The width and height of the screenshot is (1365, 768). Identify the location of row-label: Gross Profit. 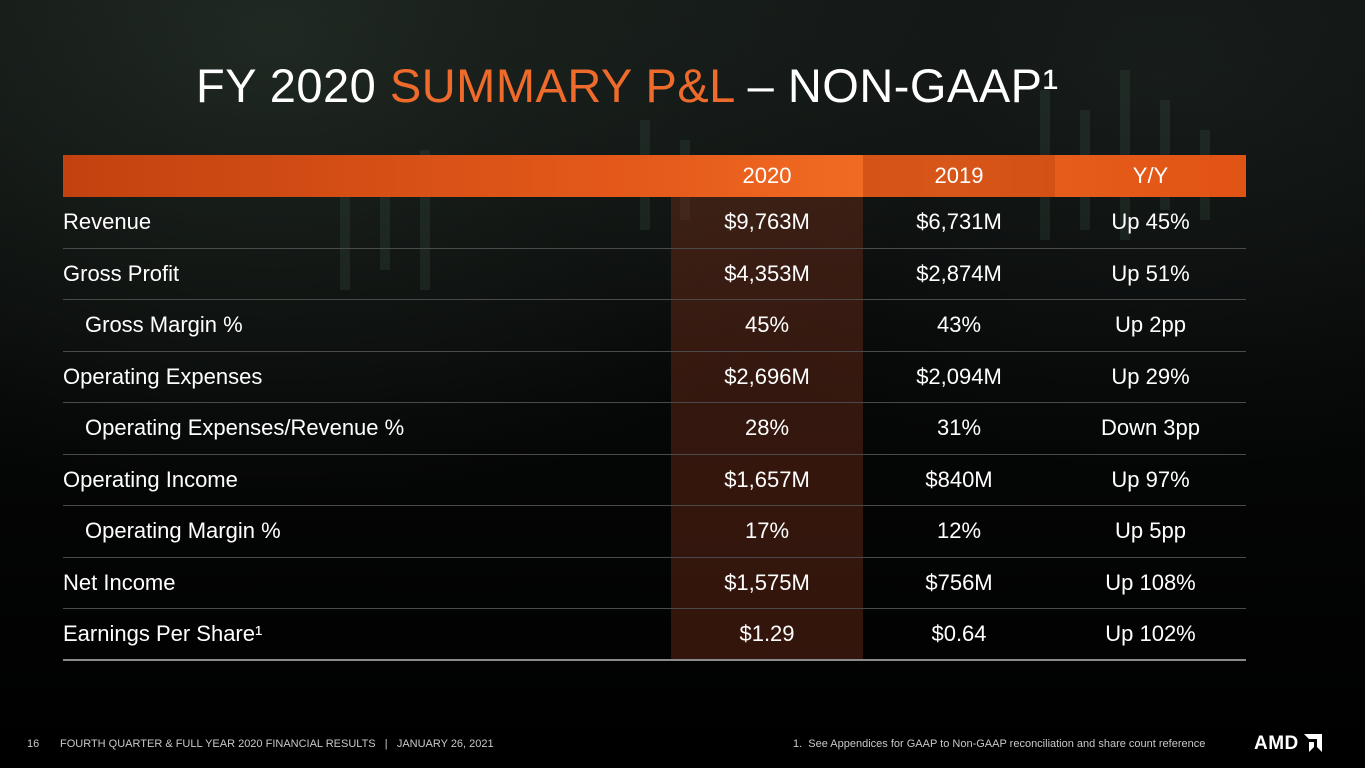
(121, 273).